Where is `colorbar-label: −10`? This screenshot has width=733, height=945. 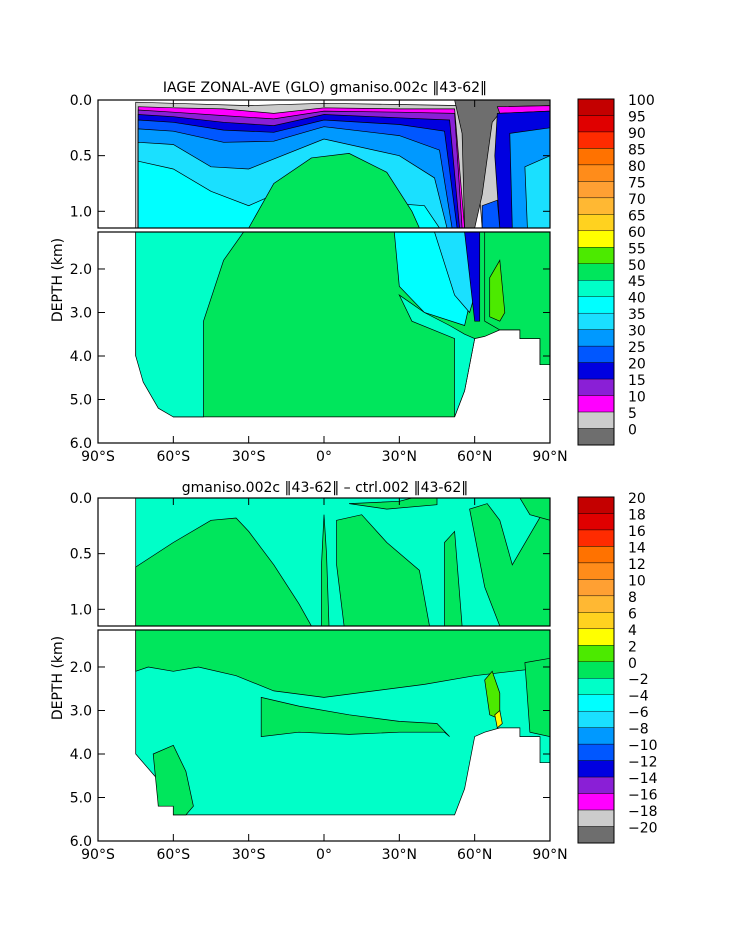
colorbar-label: −10 is located at coordinates (643, 746).